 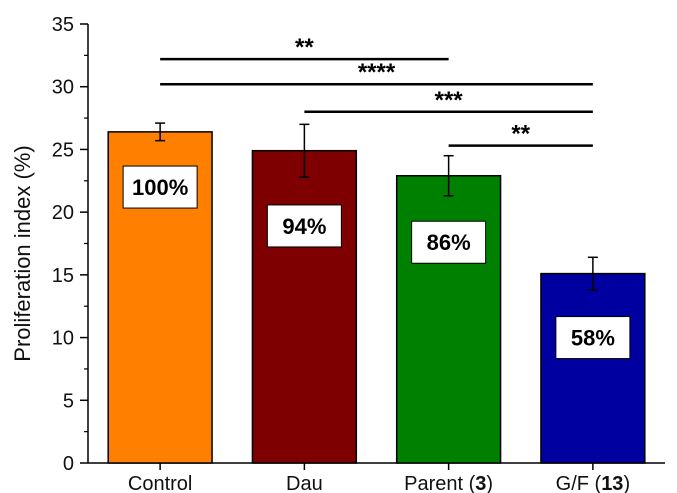 What do you see at coordinates (63, 88) in the screenshot?
I see `y-tick-label: 30` at bounding box center [63, 88].